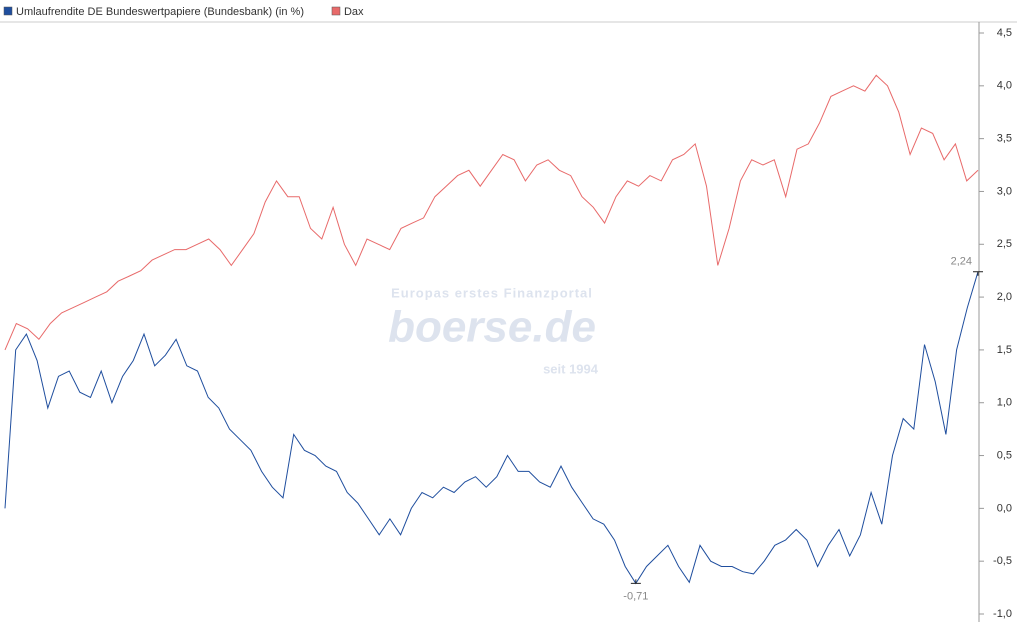 This screenshot has height=622, width=1017. What do you see at coordinates (1004, 86) in the screenshot?
I see `y-tick-label: 4,0` at bounding box center [1004, 86].